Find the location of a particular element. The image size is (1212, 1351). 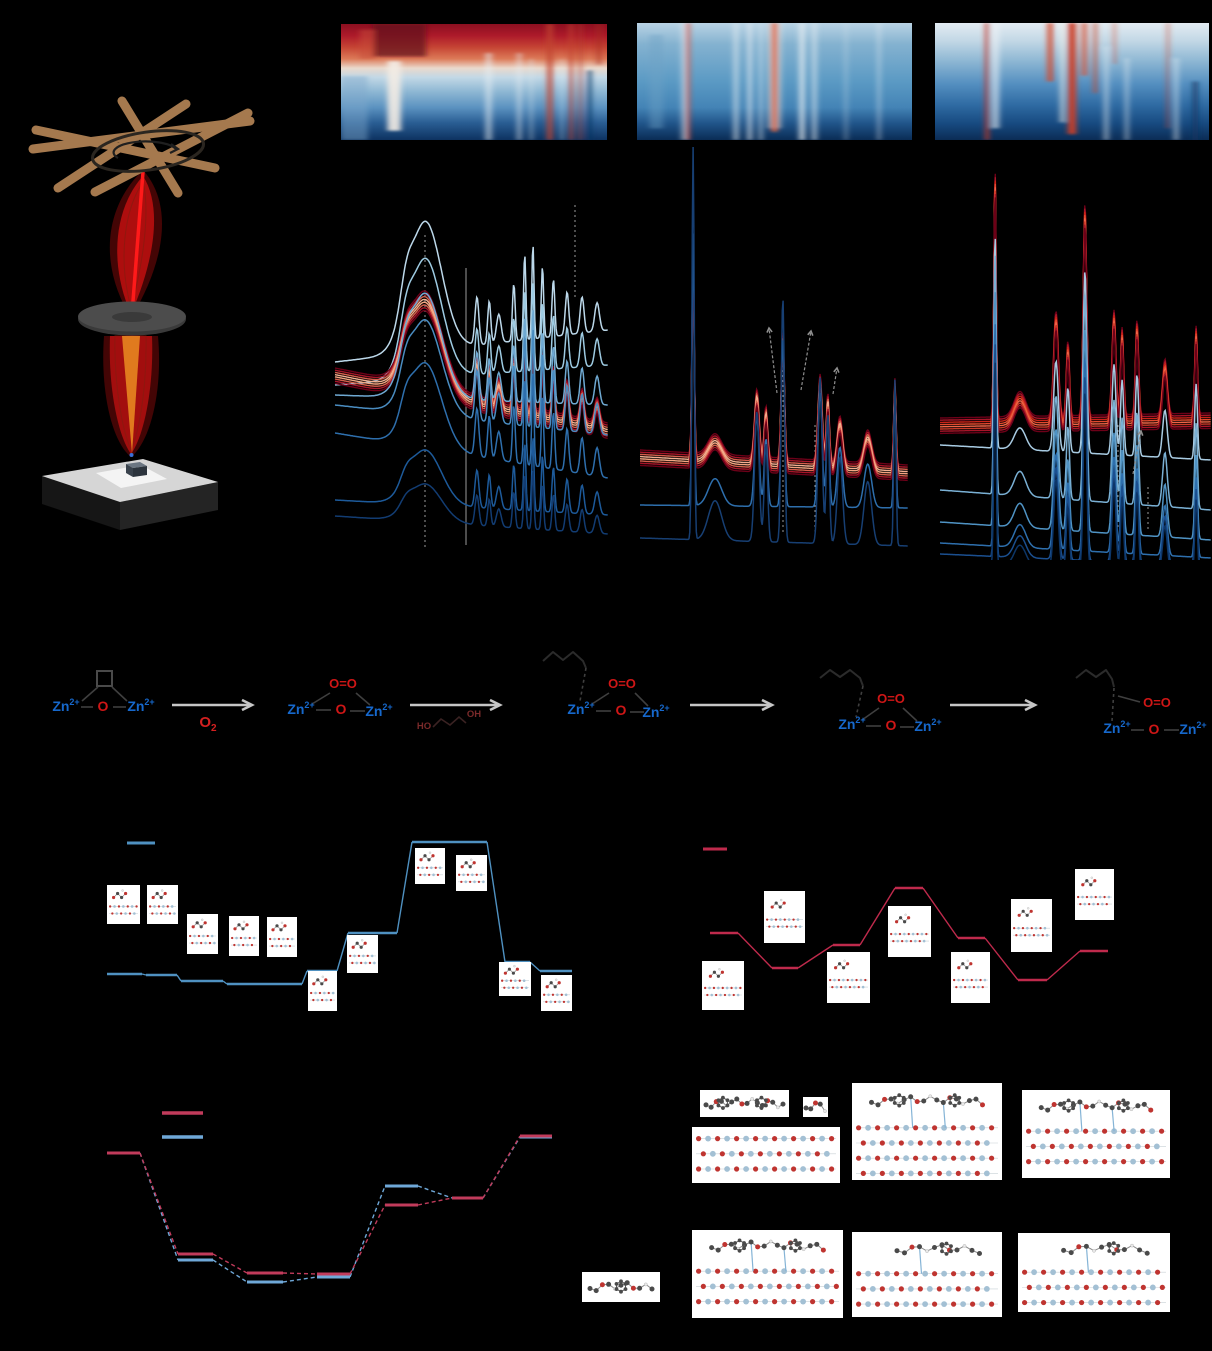

energy-diagram-pair is located at coordinates (383, 1206).